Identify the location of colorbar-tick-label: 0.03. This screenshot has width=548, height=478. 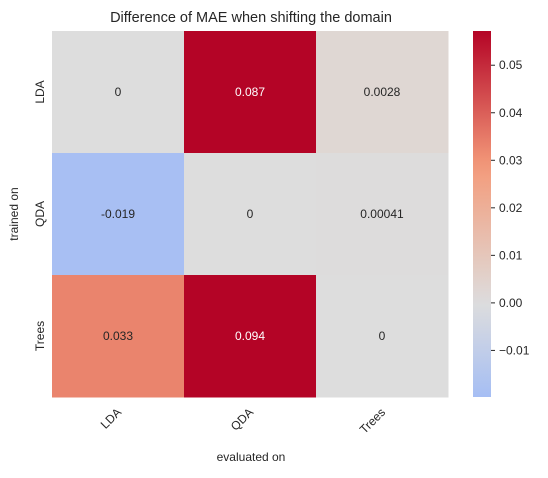
(511, 160).